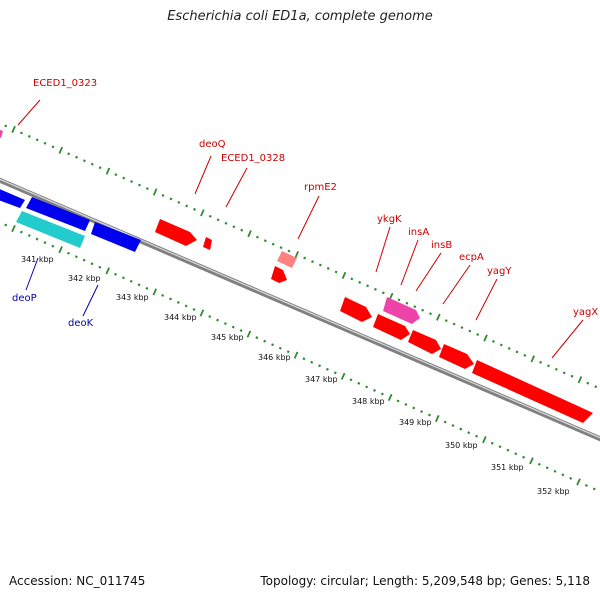 This screenshot has width=600, height=600. Describe the element at coordinates (132, 297) in the screenshot. I see `kbp-label: 343 kbp` at that location.